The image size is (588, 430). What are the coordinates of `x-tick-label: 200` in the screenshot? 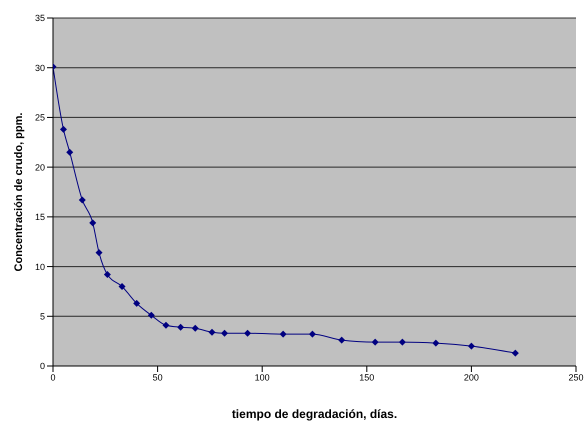 It's located at (471, 377).